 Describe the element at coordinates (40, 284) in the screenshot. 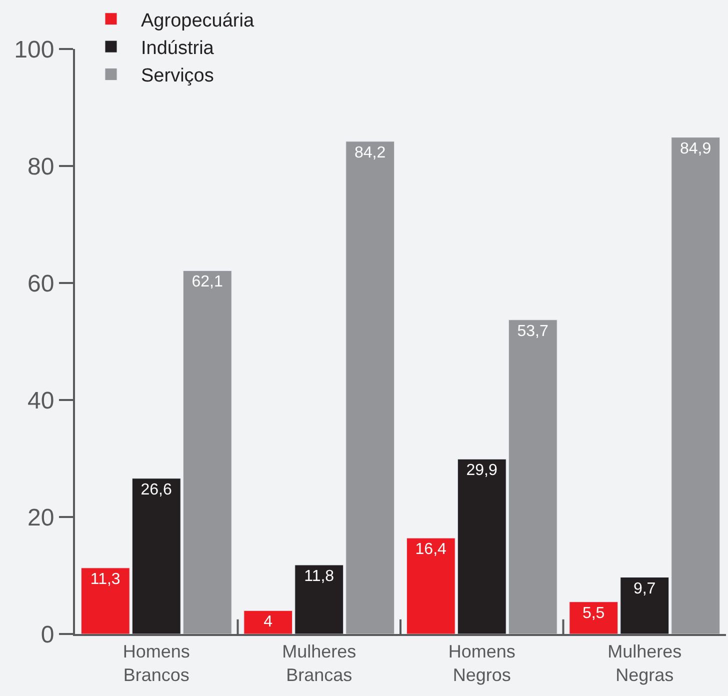

I see `y-tick-label: 60` at that location.